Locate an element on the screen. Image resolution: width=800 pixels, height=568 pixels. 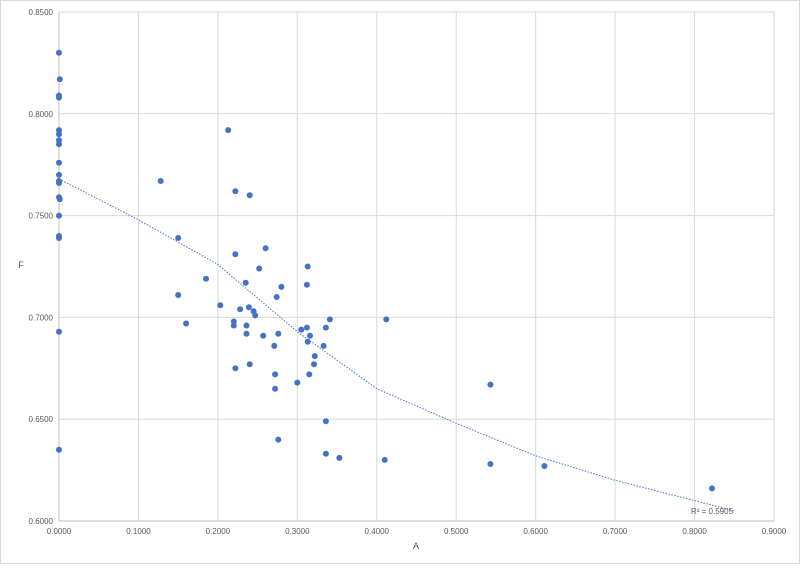
x-axis-title: A is located at coordinates (416, 546).